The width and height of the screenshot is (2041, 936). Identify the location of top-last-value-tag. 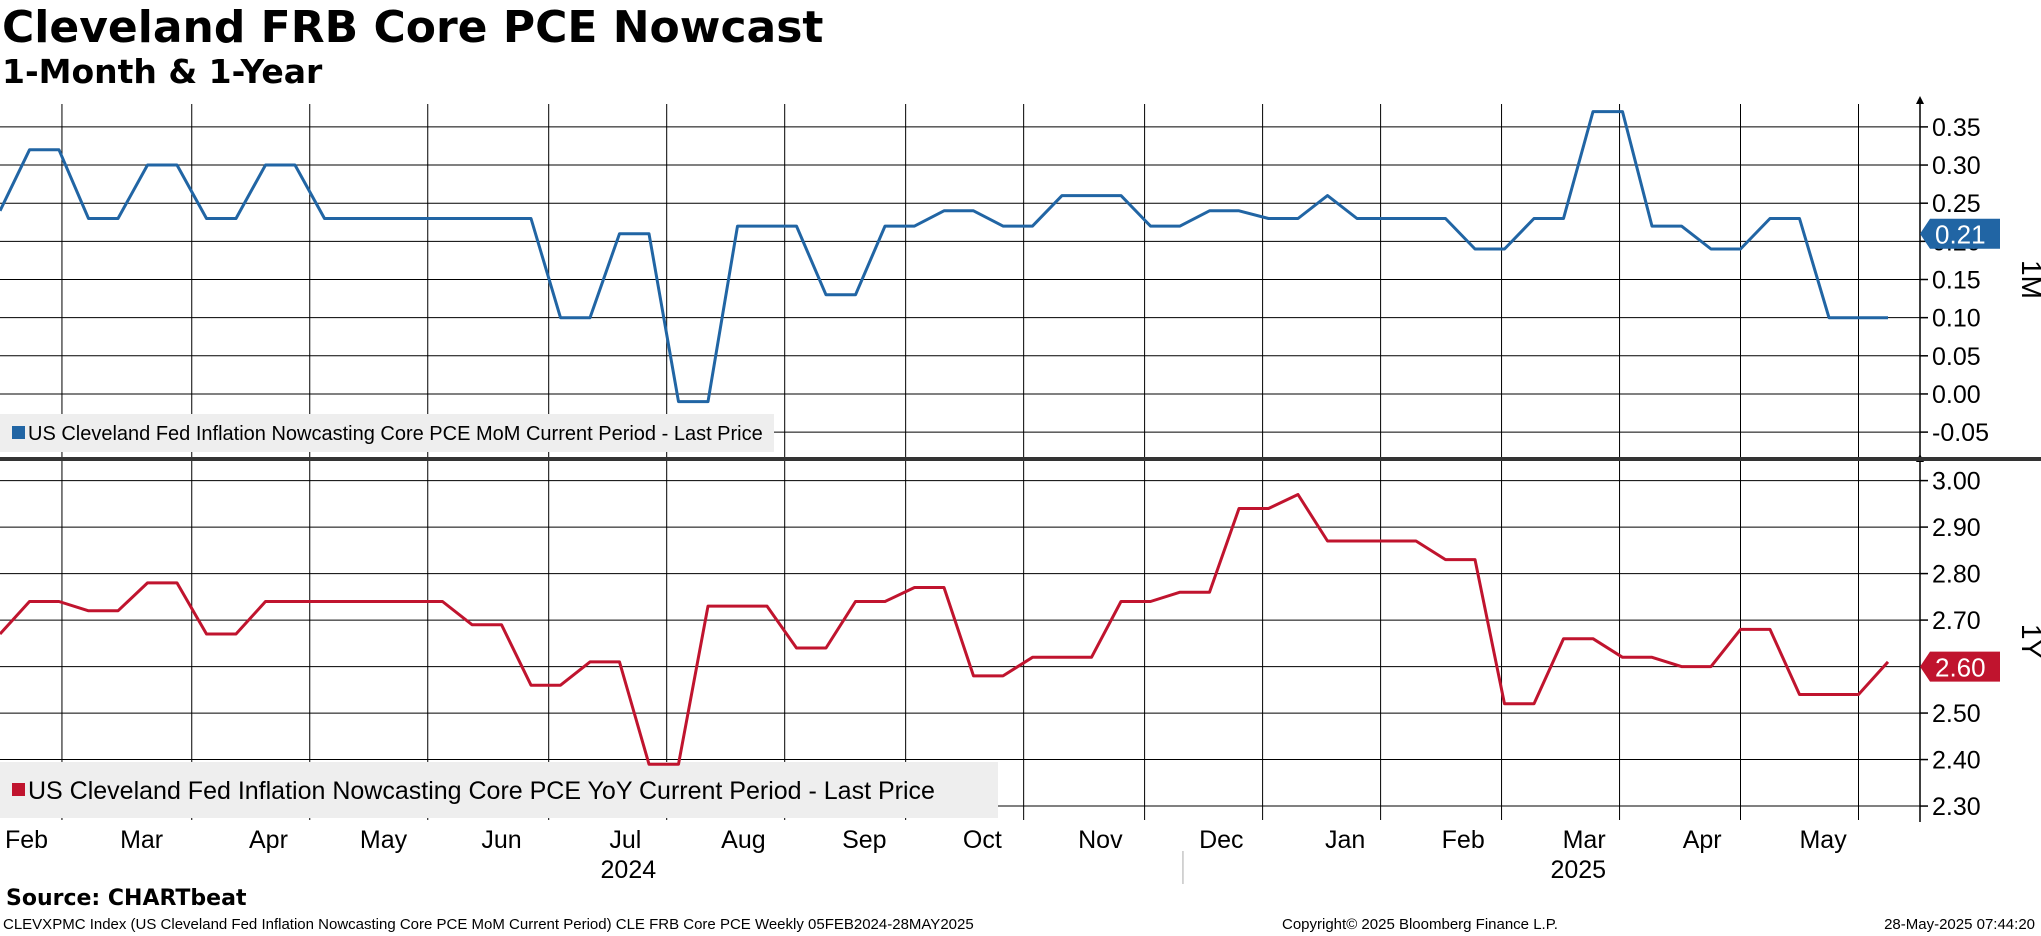
(1960, 233).